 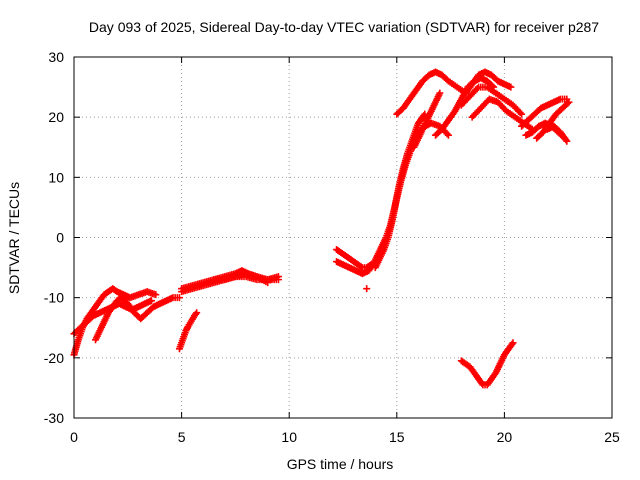 What do you see at coordinates (54, 358) in the screenshot?
I see `y-tick-label: -20` at bounding box center [54, 358].